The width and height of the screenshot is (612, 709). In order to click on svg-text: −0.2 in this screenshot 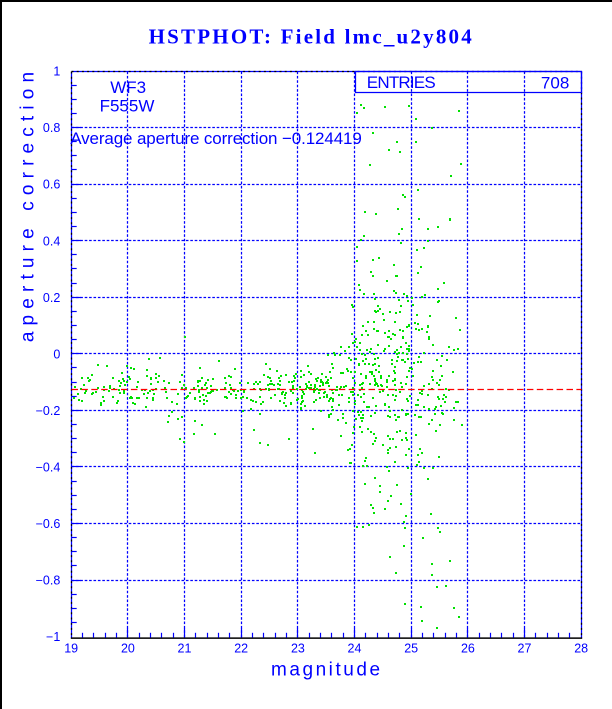, I will do `click(48, 411)`.